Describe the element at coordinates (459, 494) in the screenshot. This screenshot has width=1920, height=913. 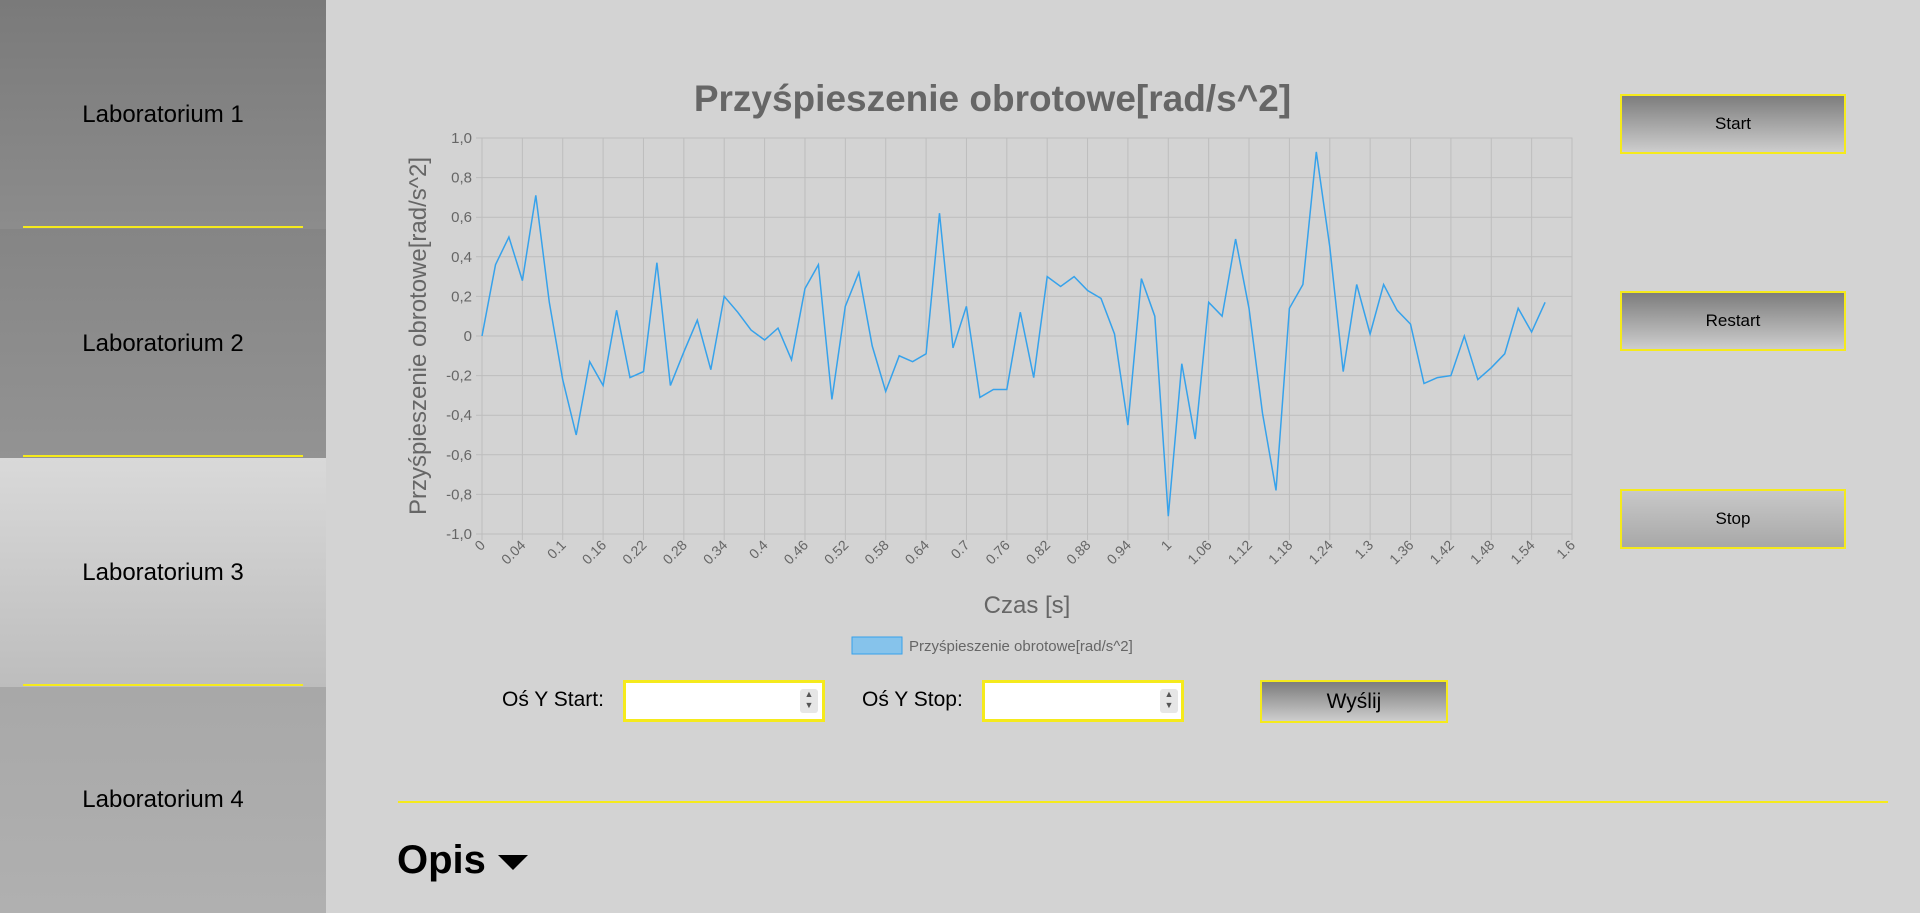
I see `y-tick-label: -0,8` at that location.